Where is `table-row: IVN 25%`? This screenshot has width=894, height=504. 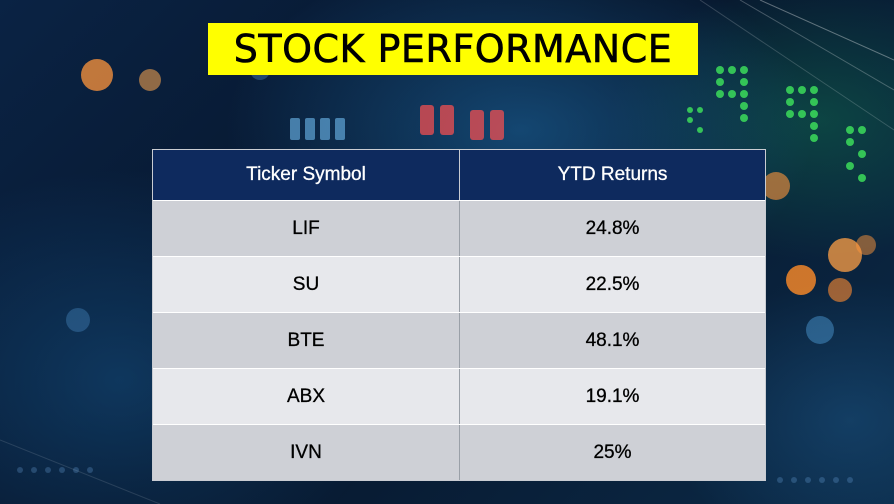
table-row: IVN 25% is located at coordinates (459, 452).